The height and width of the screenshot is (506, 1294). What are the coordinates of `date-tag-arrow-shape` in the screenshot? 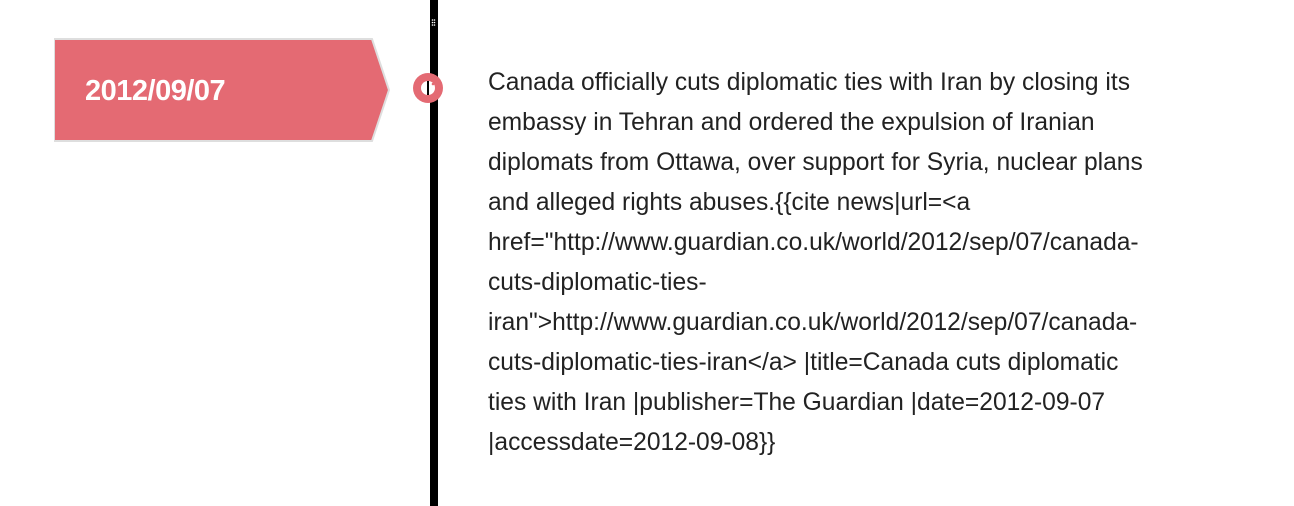 It's located at (222, 90).